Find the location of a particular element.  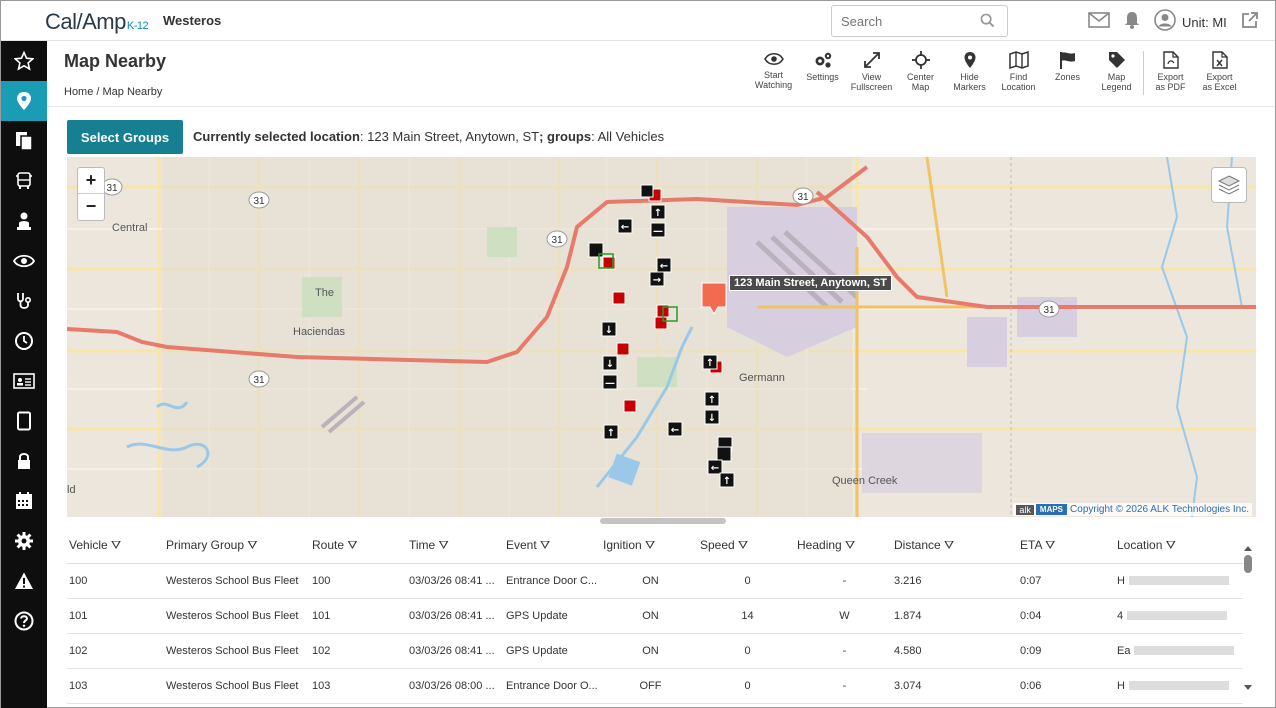

sidebar-item-help is located at coordinates (24, 621).